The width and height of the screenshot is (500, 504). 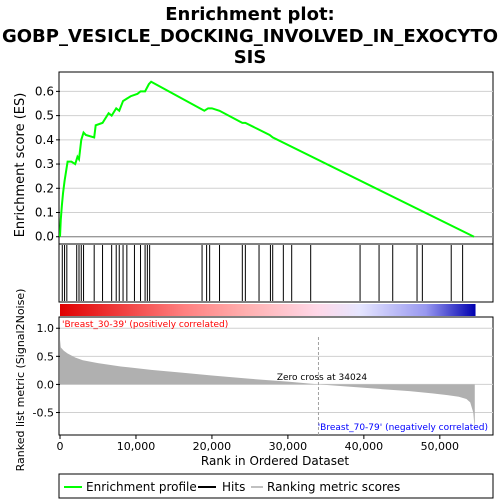 I want to click on metric-y-tick-label: 0.0, so click(x=46, y=384).